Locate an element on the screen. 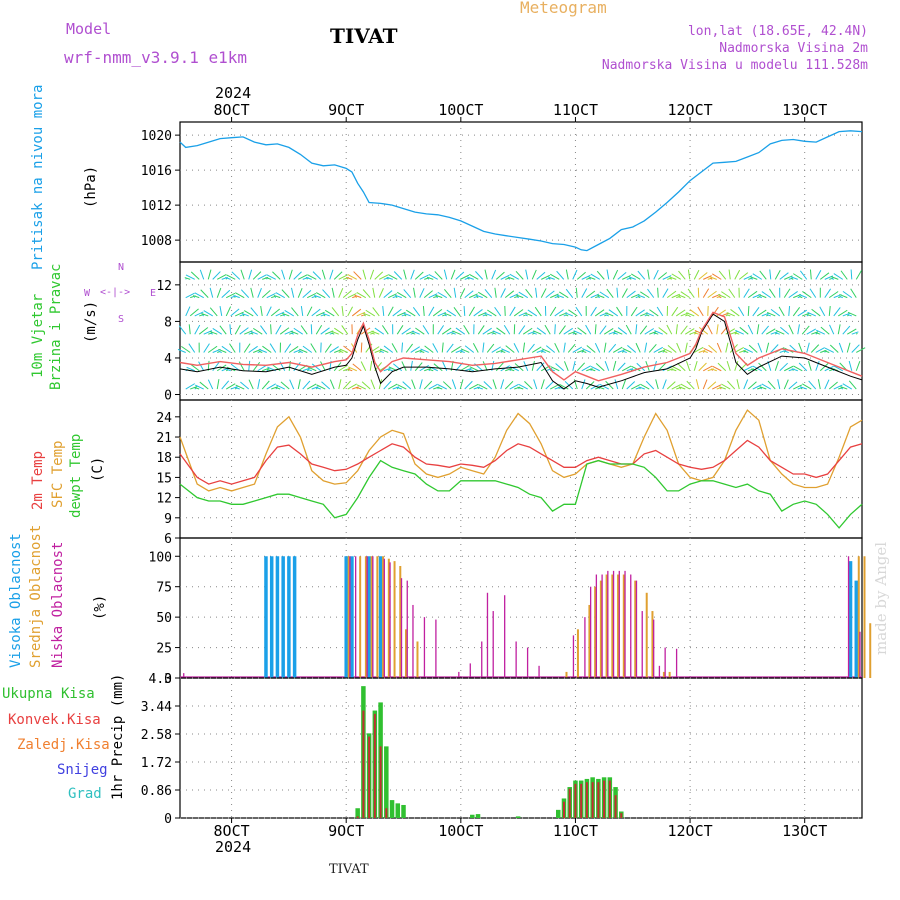 This screenshot has height=900, width=900. compass-arrows: <-|-> is located at coordinates (115, 292).